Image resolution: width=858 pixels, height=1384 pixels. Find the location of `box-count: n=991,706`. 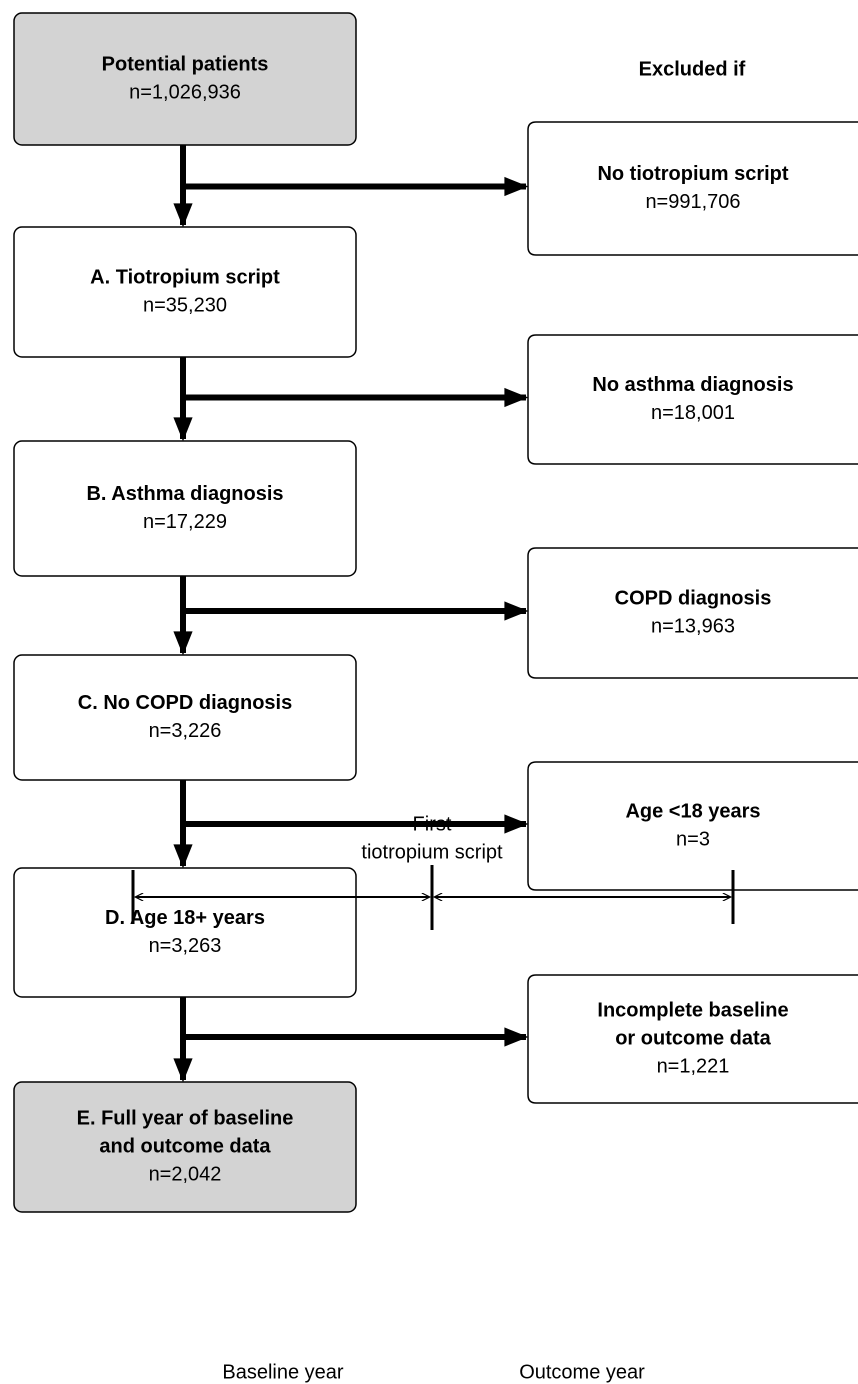

box-count: n=991,706 is located at coordinates (692, 202).